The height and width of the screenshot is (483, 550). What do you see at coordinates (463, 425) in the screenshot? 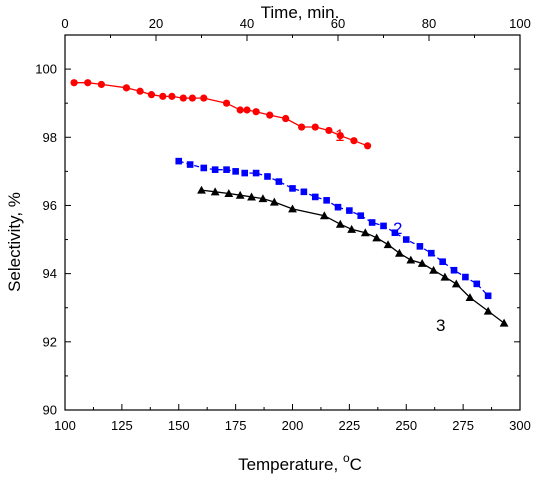
I see `x-tick-label: 275` at bounding box center [463, 425].